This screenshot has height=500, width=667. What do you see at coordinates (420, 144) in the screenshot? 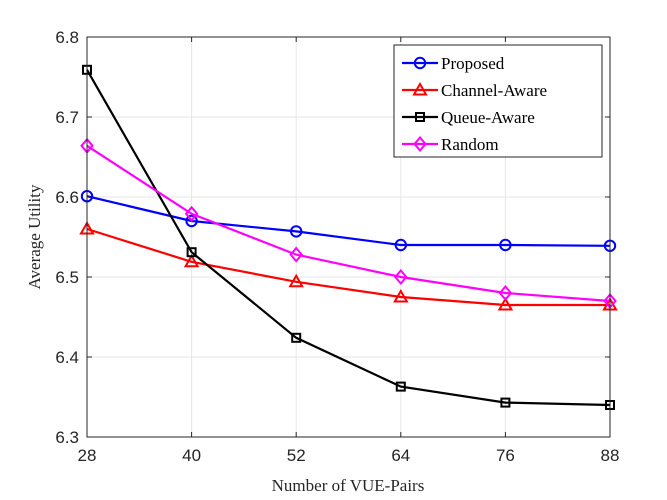
I see `legend-marker-random` at bounding box center [420, 144].